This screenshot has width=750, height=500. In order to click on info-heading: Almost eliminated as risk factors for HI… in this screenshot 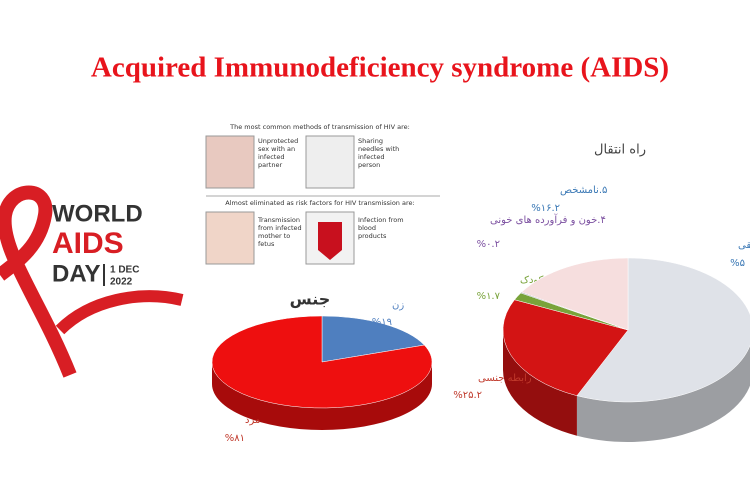, I will do `click(319, 203)`.